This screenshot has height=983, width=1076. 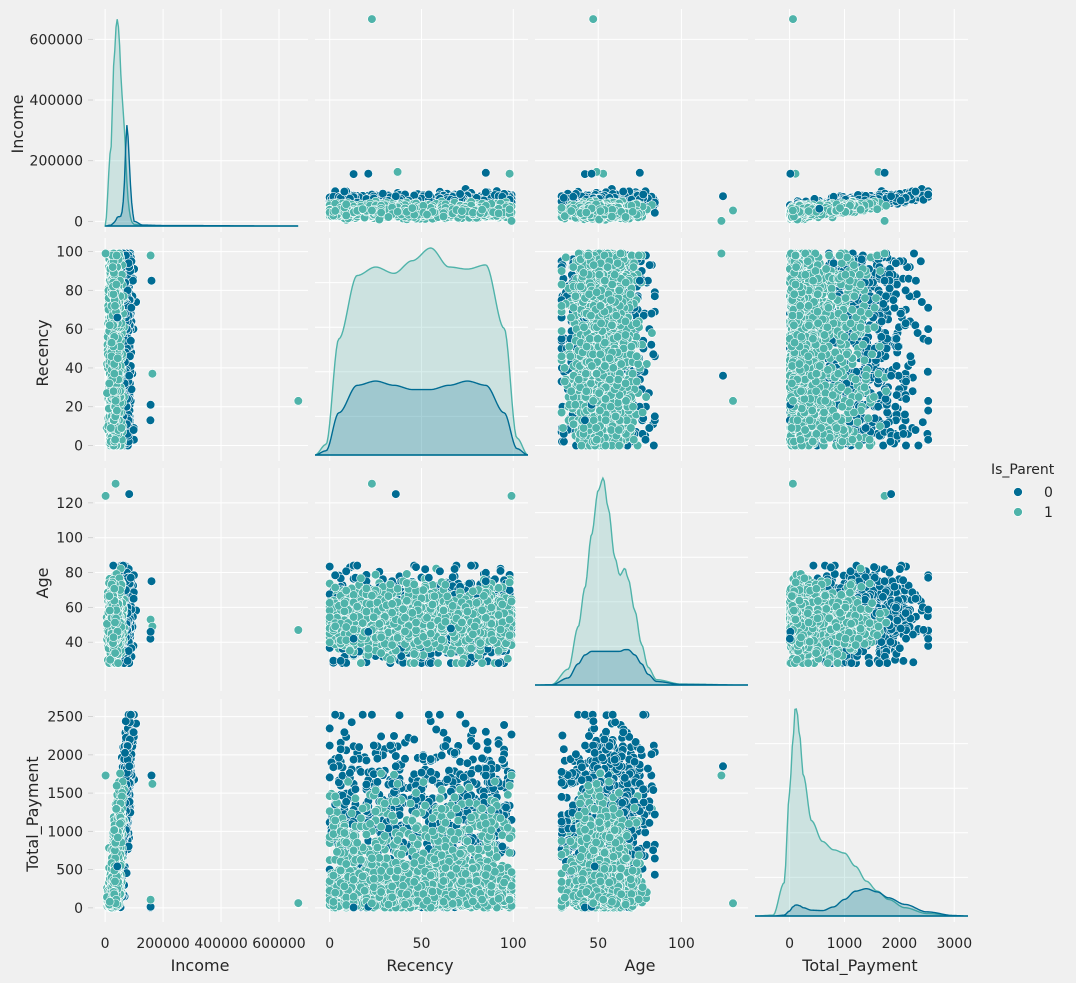 I want to click on panel-income-vs-age, so click(x=641, y=120).